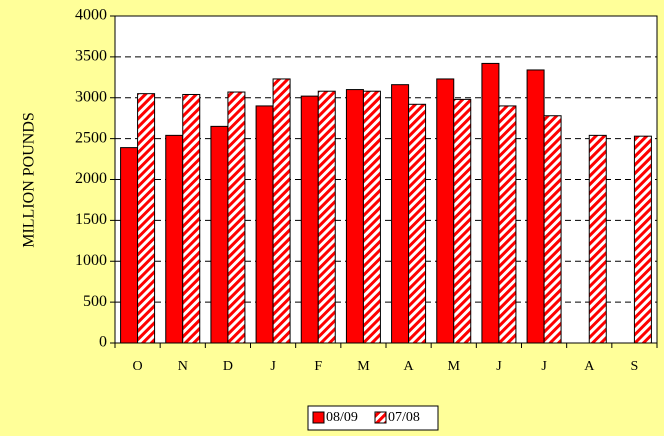 The image size is (664, 436). What do you see at coordinates (91, 219) in the screenshot?
I see `y-tick-label: 1500` at bounding box center [91, 219].